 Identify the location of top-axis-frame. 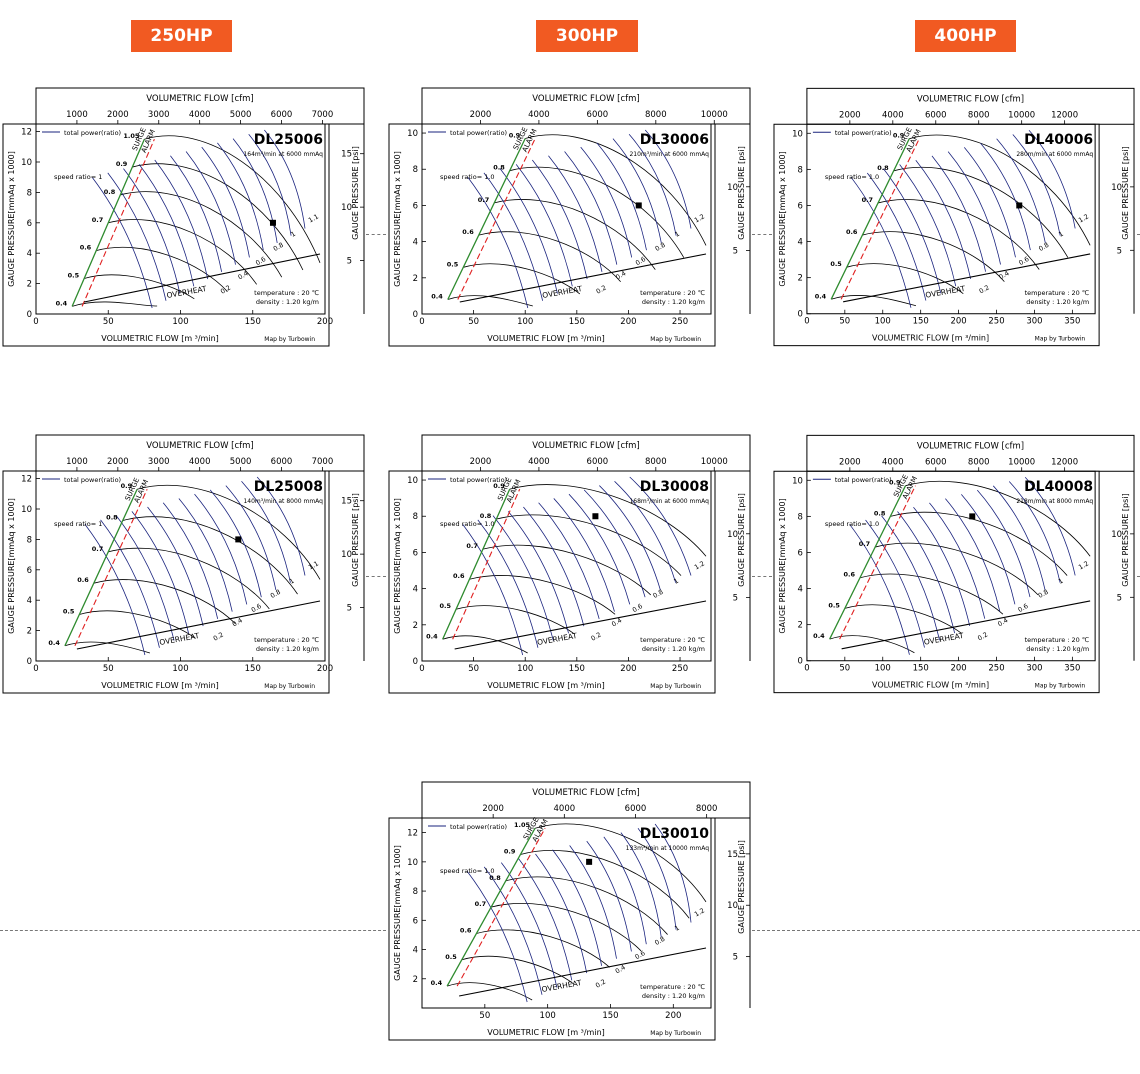
(970, 106).